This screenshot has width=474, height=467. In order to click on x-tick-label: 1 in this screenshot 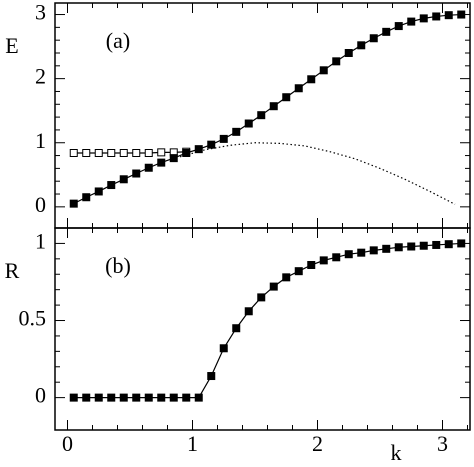, I will do `click(192, 443)`.